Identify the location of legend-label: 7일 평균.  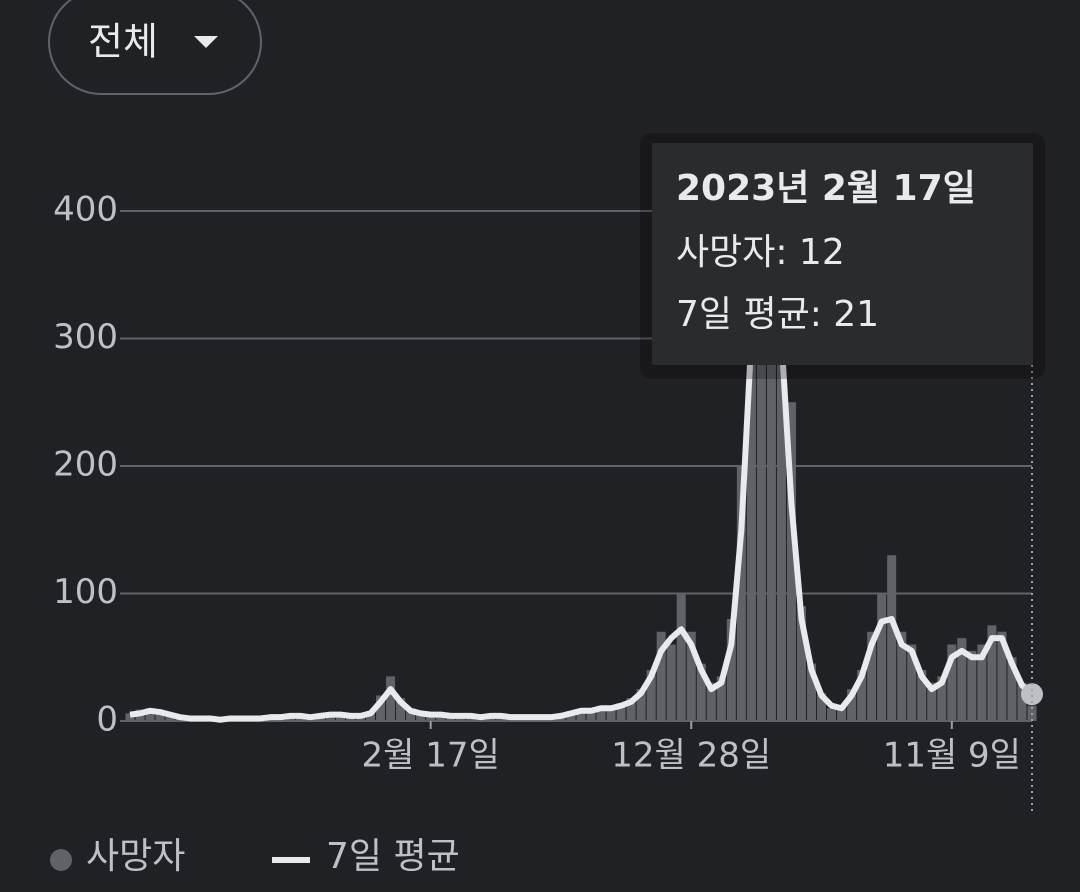
(393, 856).